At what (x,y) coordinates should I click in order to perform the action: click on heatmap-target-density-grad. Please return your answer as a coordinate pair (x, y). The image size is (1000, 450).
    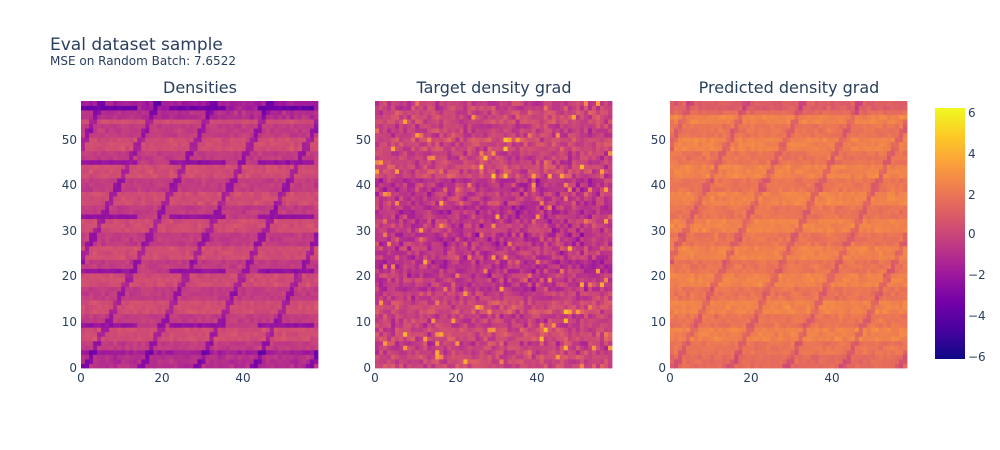
    Looking at the image, I should click on (494, 235).